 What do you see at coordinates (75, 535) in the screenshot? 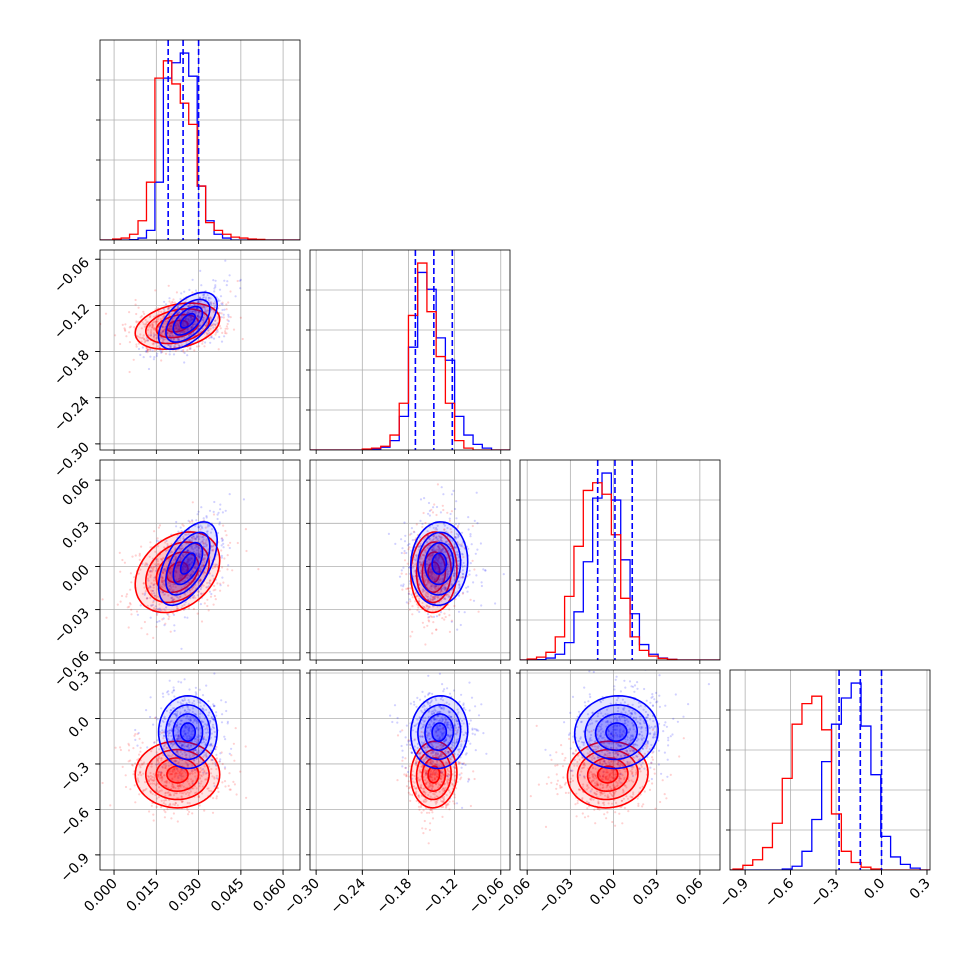
I see `y-tick-label: 0.03` at bounding box center [75, 535].